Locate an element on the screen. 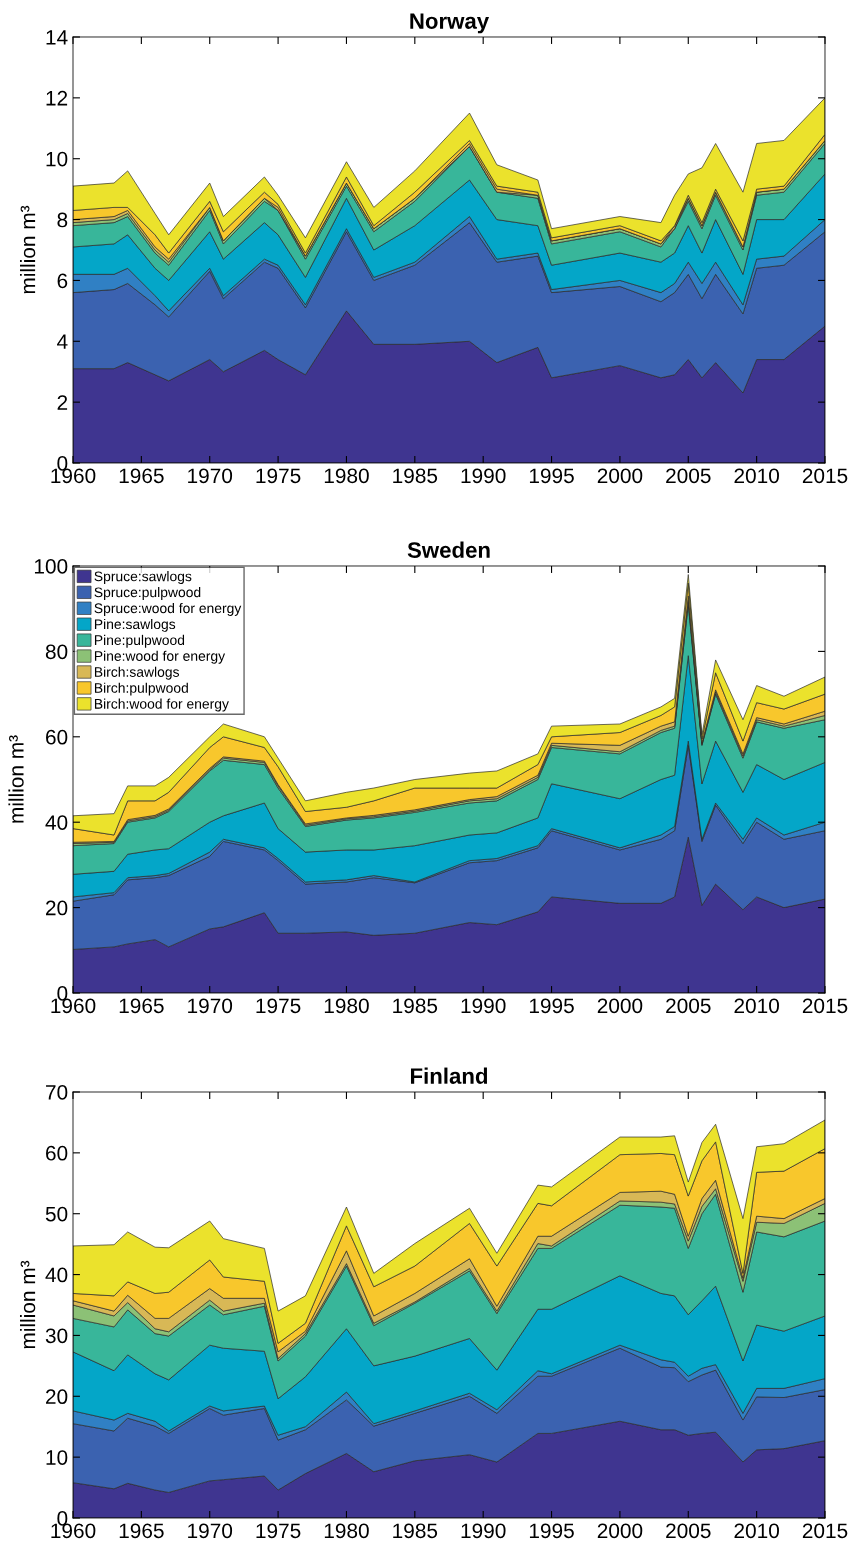 Image resolution: width=854 pixels, height=1561 pixels. y-tick-label: 12 is located at coordinates (57, 98).